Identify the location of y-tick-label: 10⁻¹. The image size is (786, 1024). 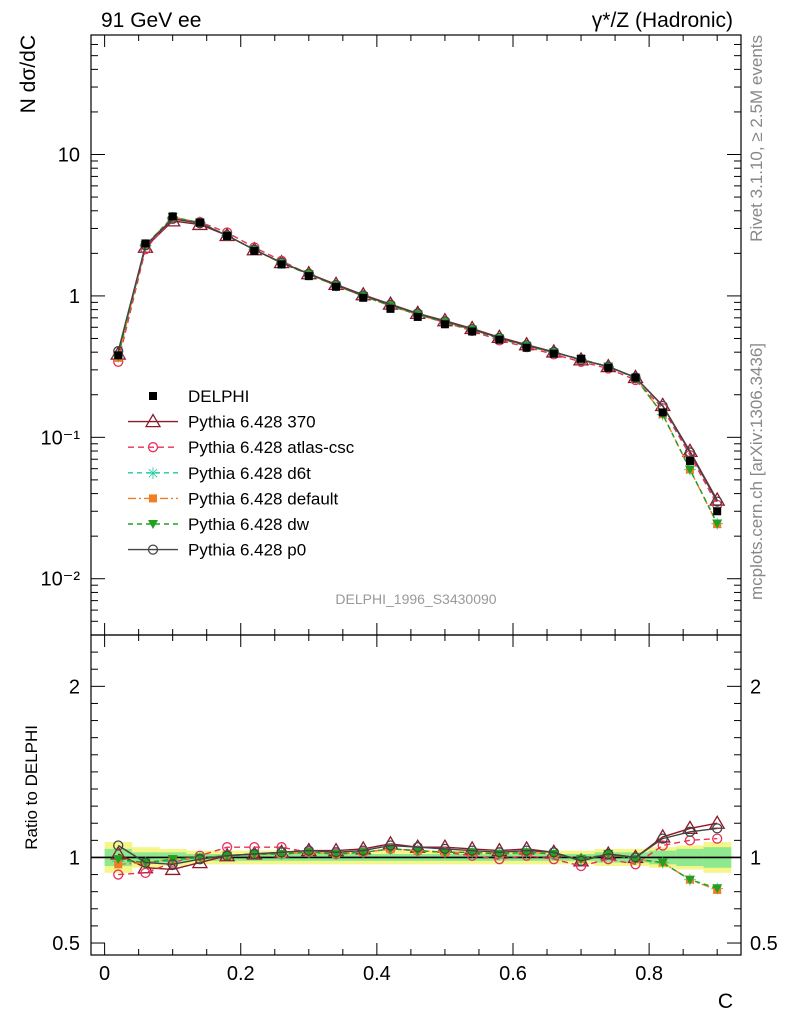
(61, 438).